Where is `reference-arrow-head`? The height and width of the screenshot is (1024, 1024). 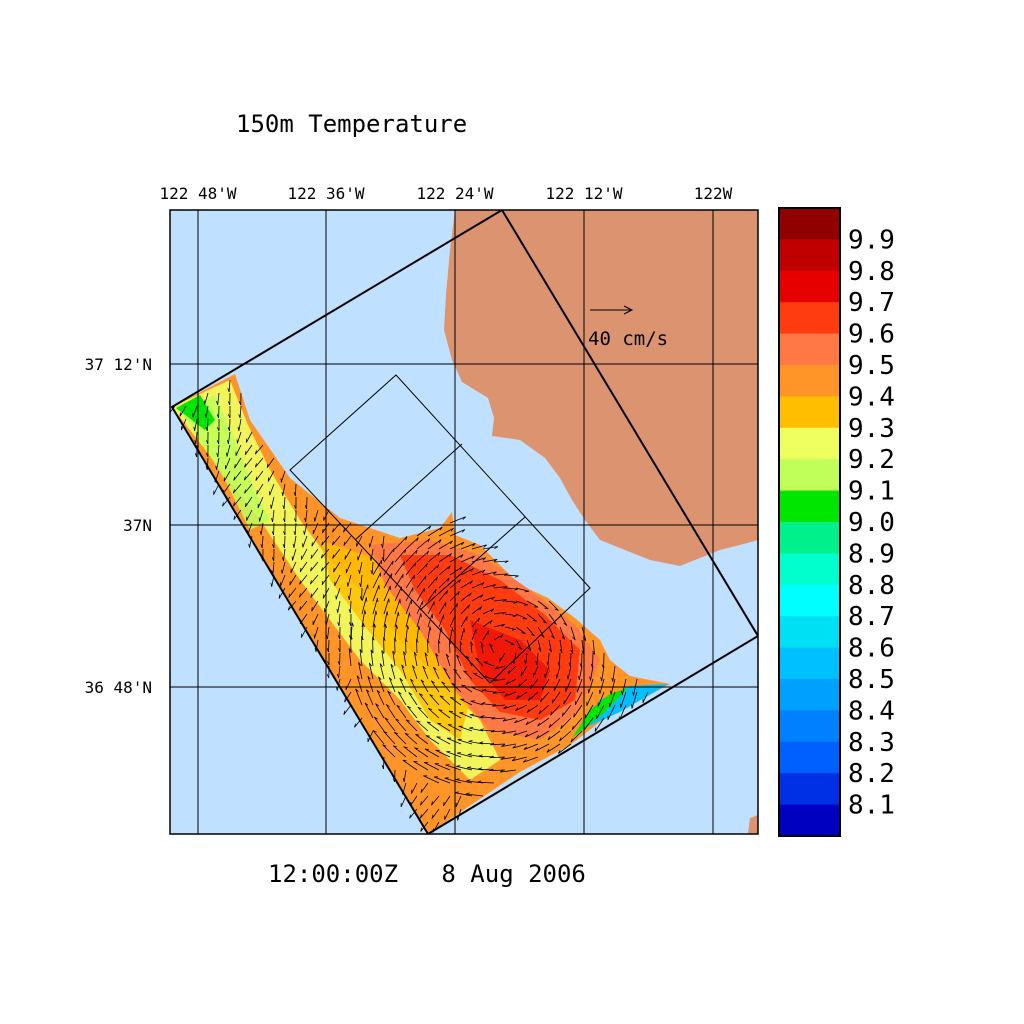
reference-arrow-head is located at coordinates (628, 310).